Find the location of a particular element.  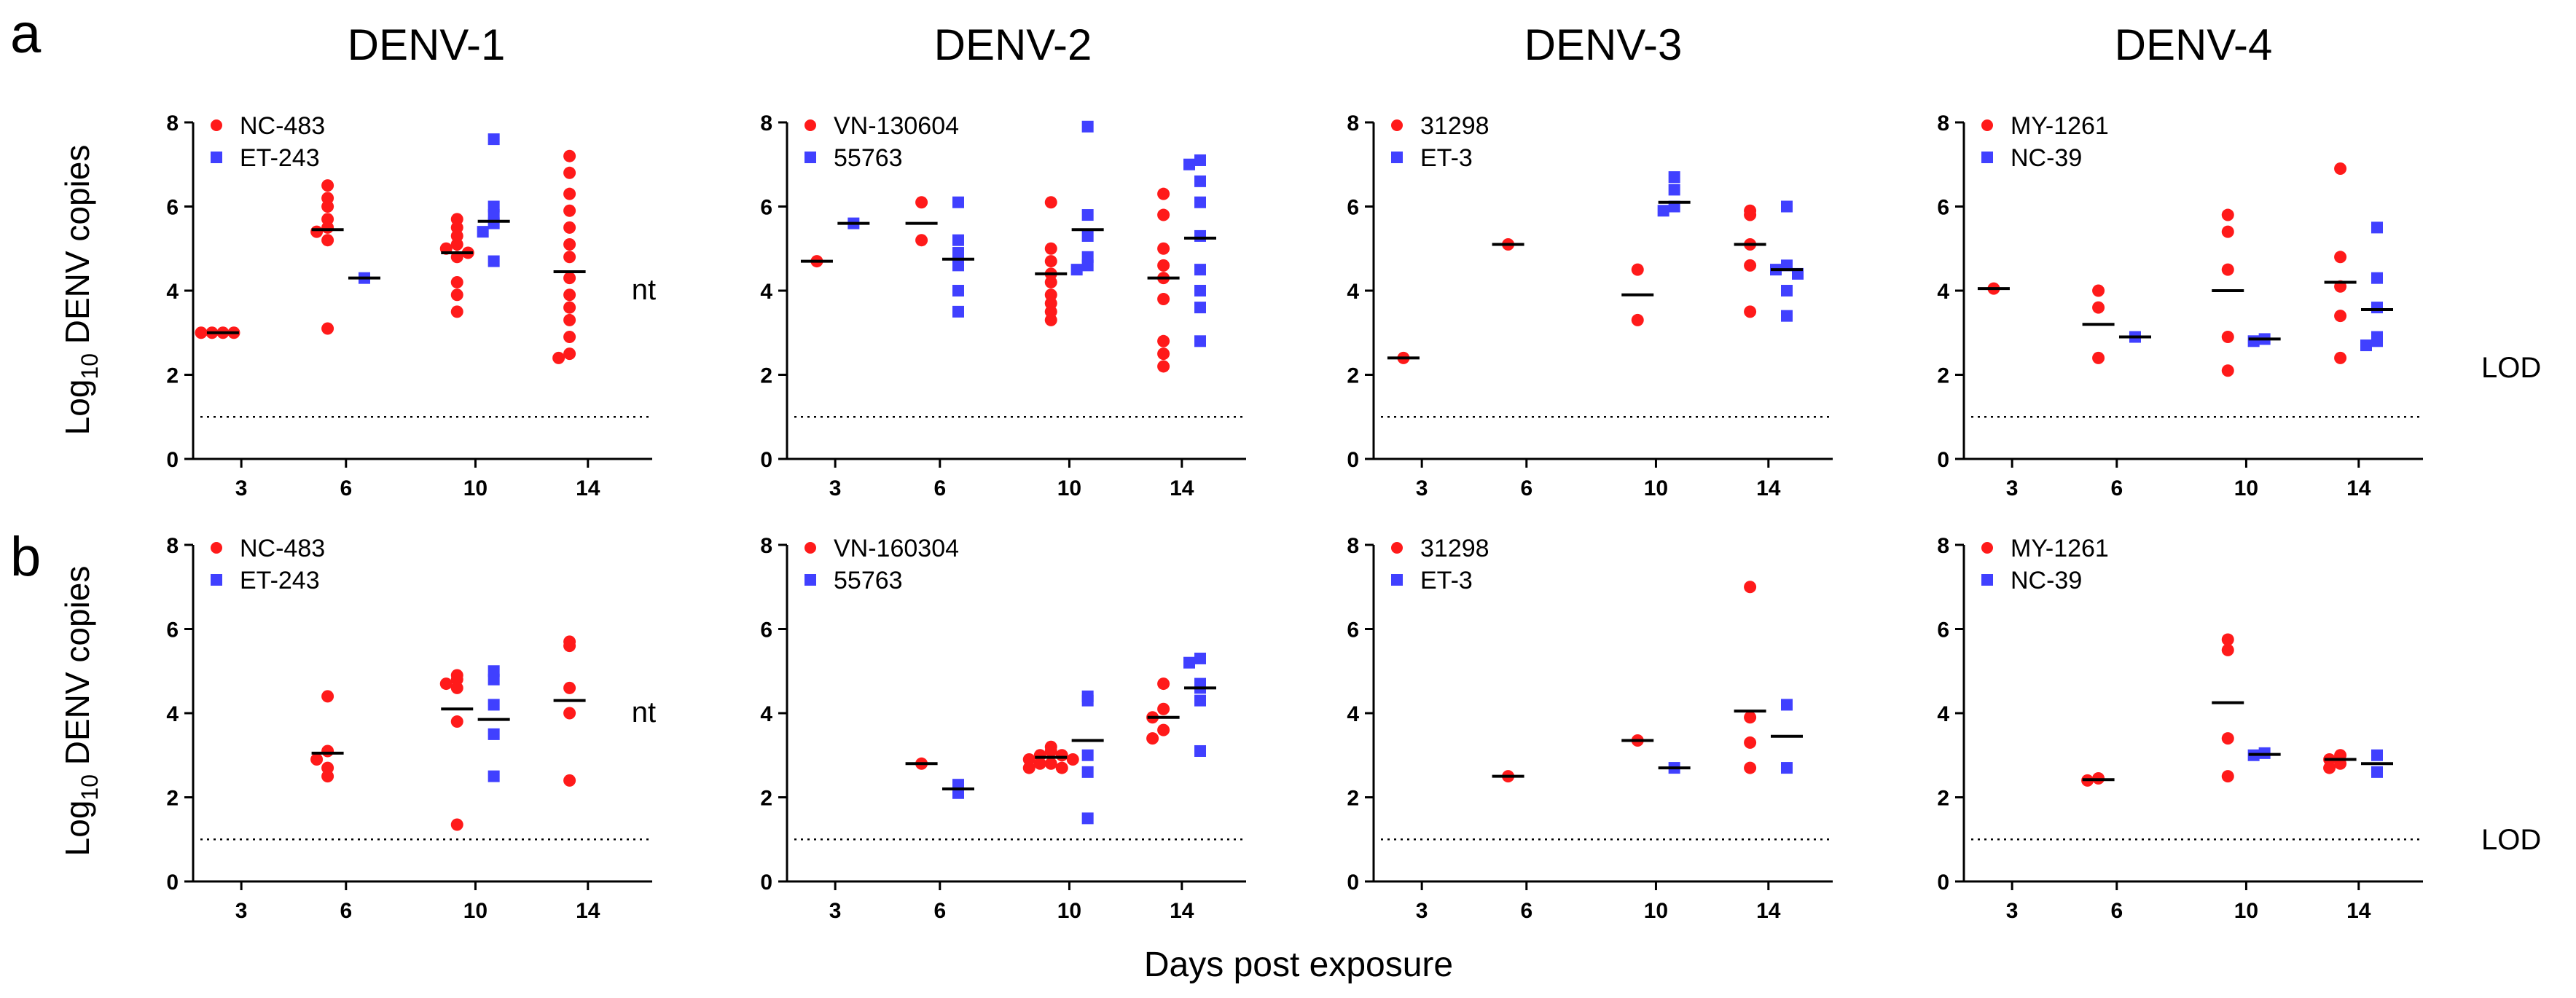

chart-b-denv-3: 0 2 4 6 8 3 6 10 14 31298 ET-3 is located at coordinates (1590, 728).